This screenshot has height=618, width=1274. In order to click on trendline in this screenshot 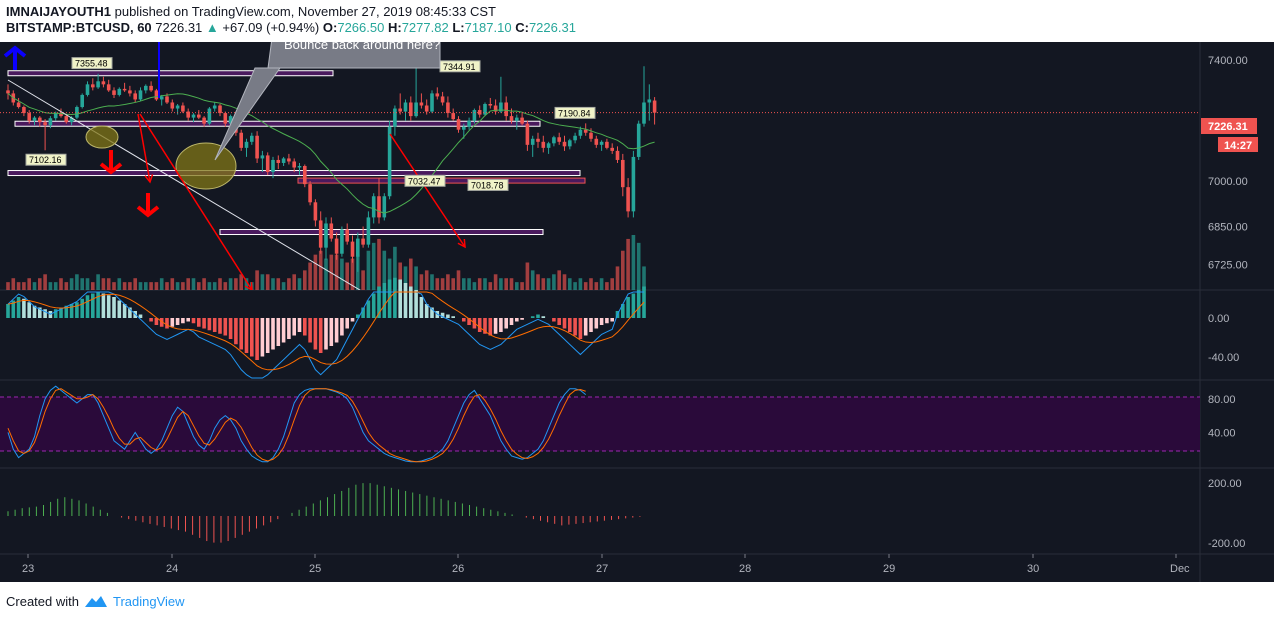, I will do `click(193, 190)`.